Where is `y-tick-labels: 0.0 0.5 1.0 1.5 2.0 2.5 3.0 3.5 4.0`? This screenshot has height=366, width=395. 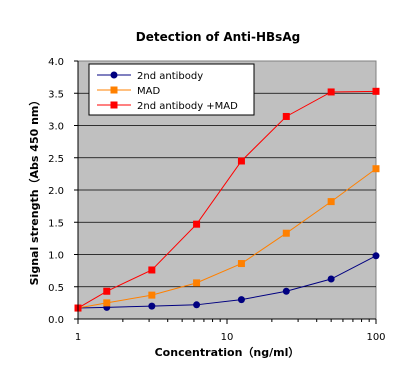
y-tick-labels: 0.0 0.5 1.0 1.5 2.0 2.5 3.0 3.5 4.0 is located at coordinates (56, 191).